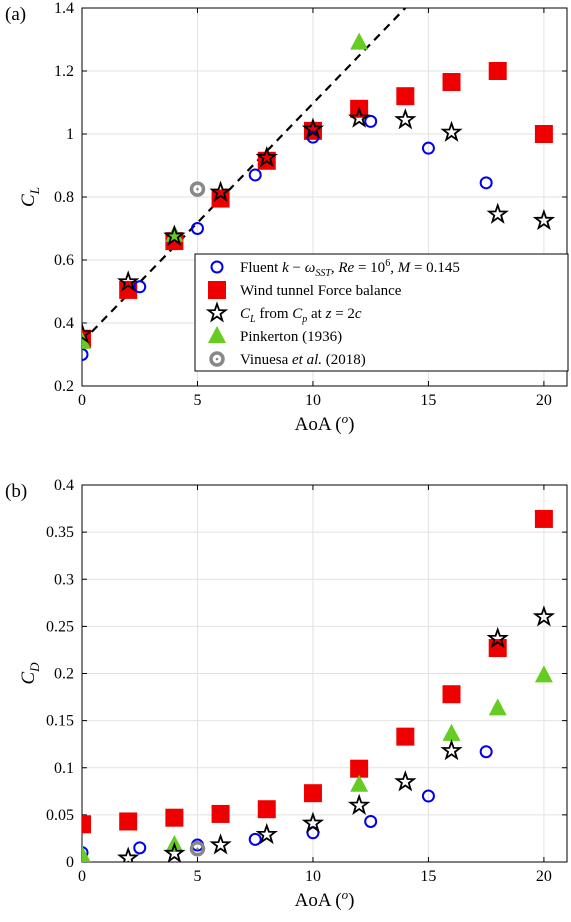 The width and height of the screenshot is (571, 922). Describe the element at coordinates (428, 876) in the screenshot. I see `x-tick-label: 15` at that location.